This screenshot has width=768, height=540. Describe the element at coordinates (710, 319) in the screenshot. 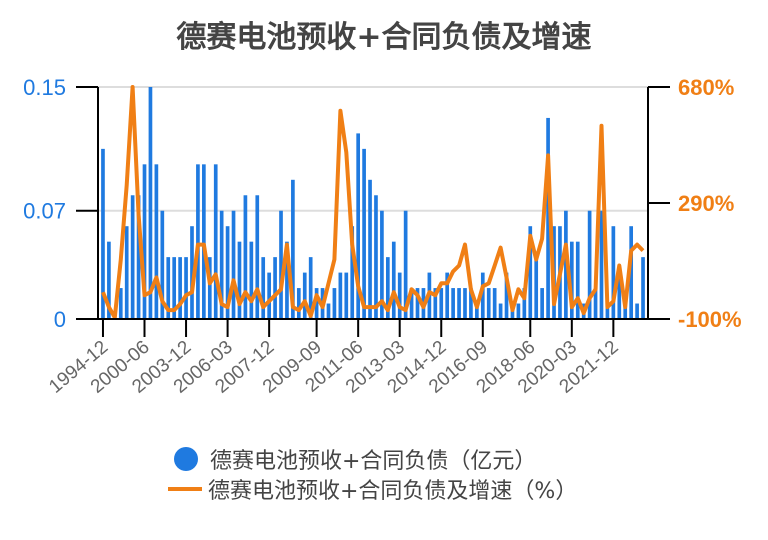

I see `y-tick-label-right: -100%` at that location.